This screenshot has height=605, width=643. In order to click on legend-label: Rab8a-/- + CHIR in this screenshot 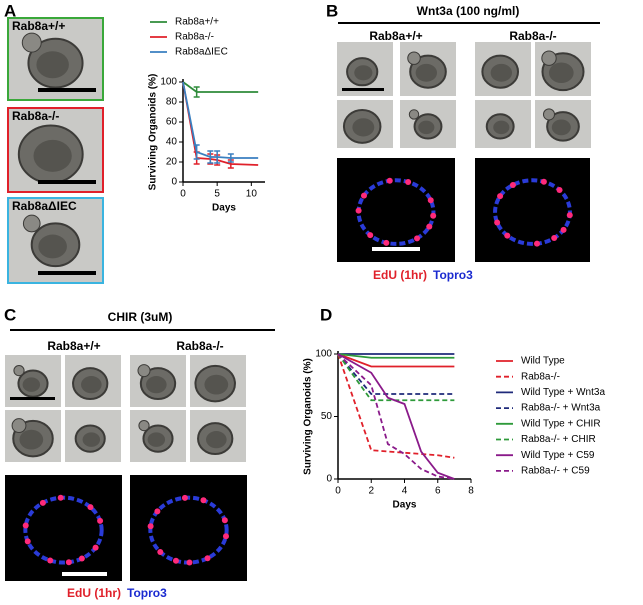, I will do `click(558, 439)`.